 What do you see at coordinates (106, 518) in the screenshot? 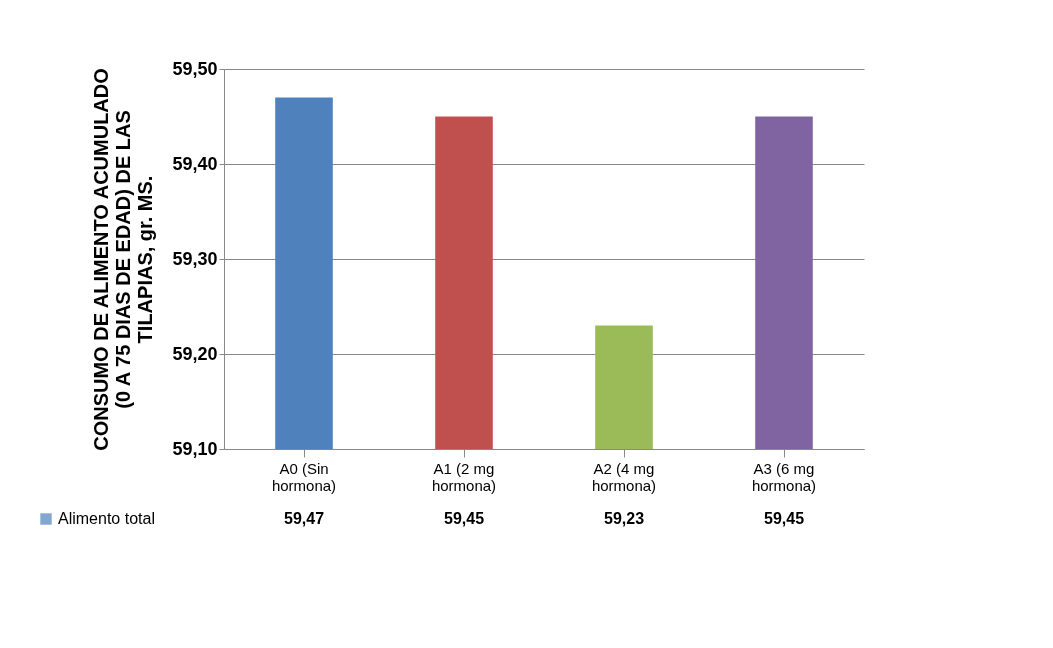
I see `legend-label: Alimento total` at bounding box center [106, 518].